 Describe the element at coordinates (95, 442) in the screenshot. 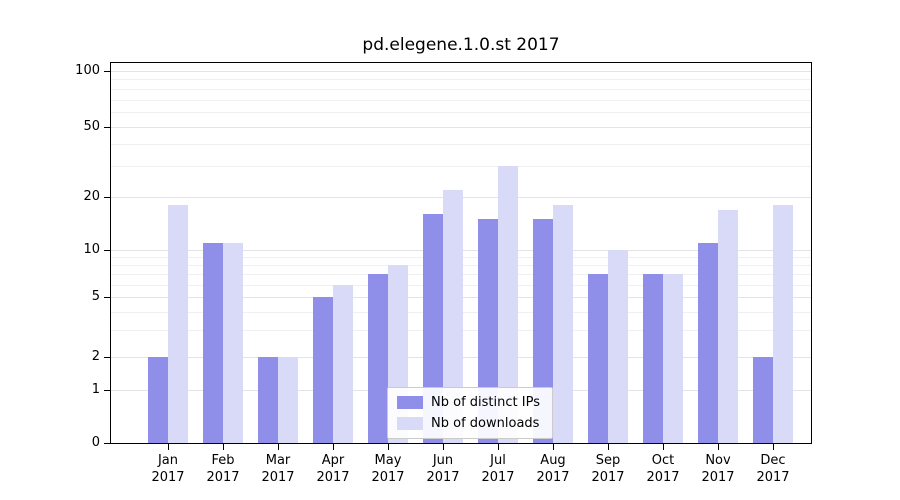

I see `y-tick-label: 0` at that location.